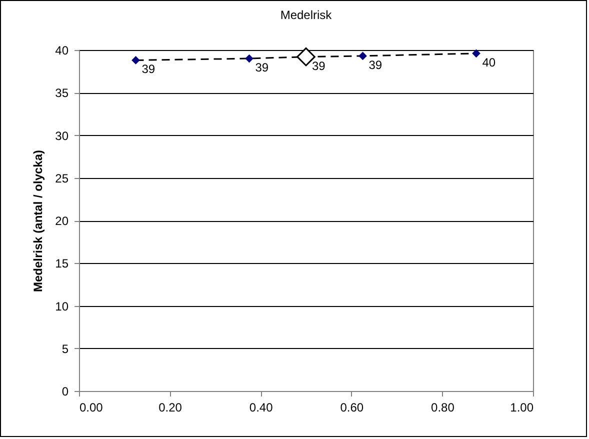 Image resolution: width=589 pixels, height=439 pixels. Describe the element at coordinates (62, 263) in the screenshot. I see `y-tick-label: 15` at that location.